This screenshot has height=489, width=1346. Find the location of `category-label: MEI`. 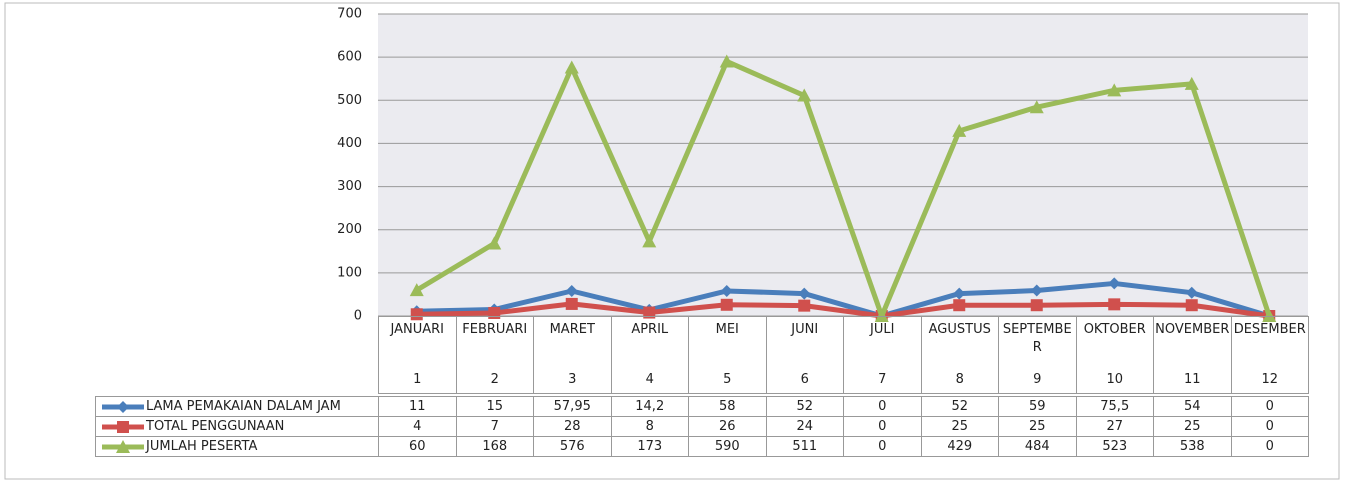

category-label: MEI is located at coordinates (727, 329).